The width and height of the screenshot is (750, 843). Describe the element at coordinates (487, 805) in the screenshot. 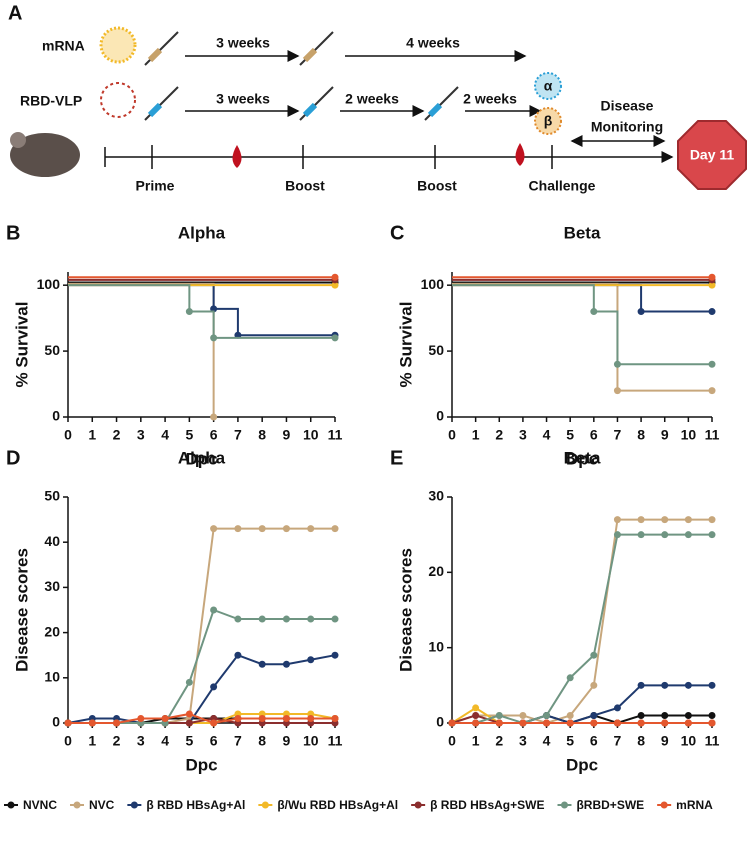

I see `legend-label: β RBD HBsAg+SWE` at that location.